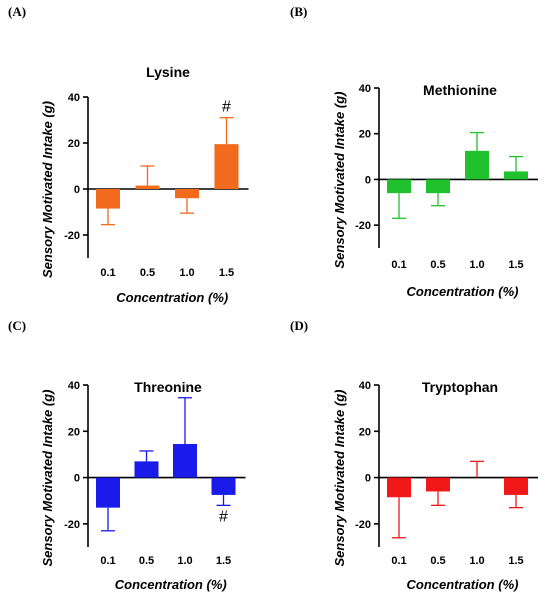 The height and width of the screenshot is (604, 550). What do you see at coordinates (299, 325) in the screenshot?
I see `panel-letter: (D)` at bounding box center [299, 325].